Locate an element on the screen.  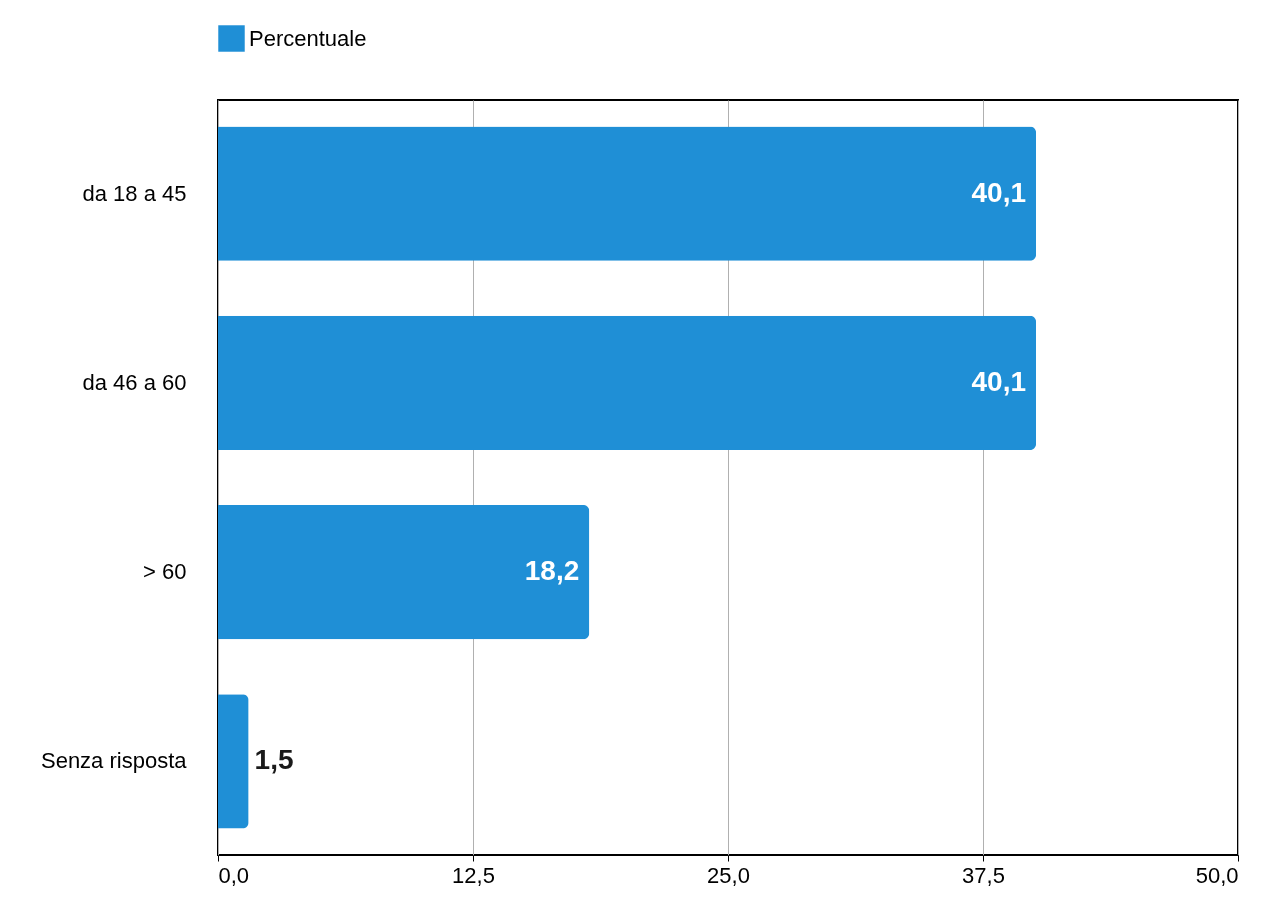
y-tick-label: Senza risposta is located at coordinates (114, 761).